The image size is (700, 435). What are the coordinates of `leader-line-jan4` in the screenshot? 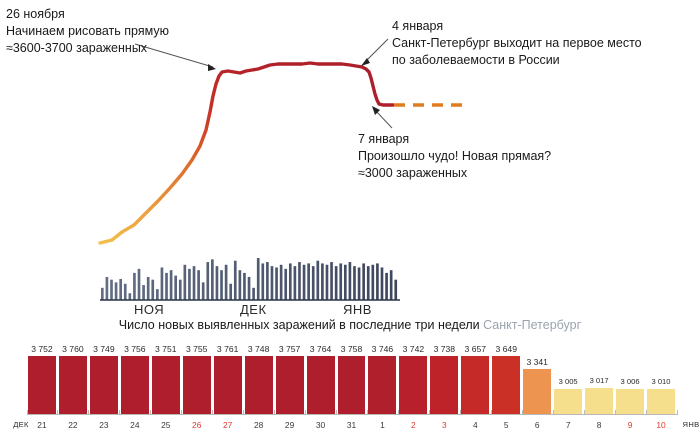 It's located at (376, 50).